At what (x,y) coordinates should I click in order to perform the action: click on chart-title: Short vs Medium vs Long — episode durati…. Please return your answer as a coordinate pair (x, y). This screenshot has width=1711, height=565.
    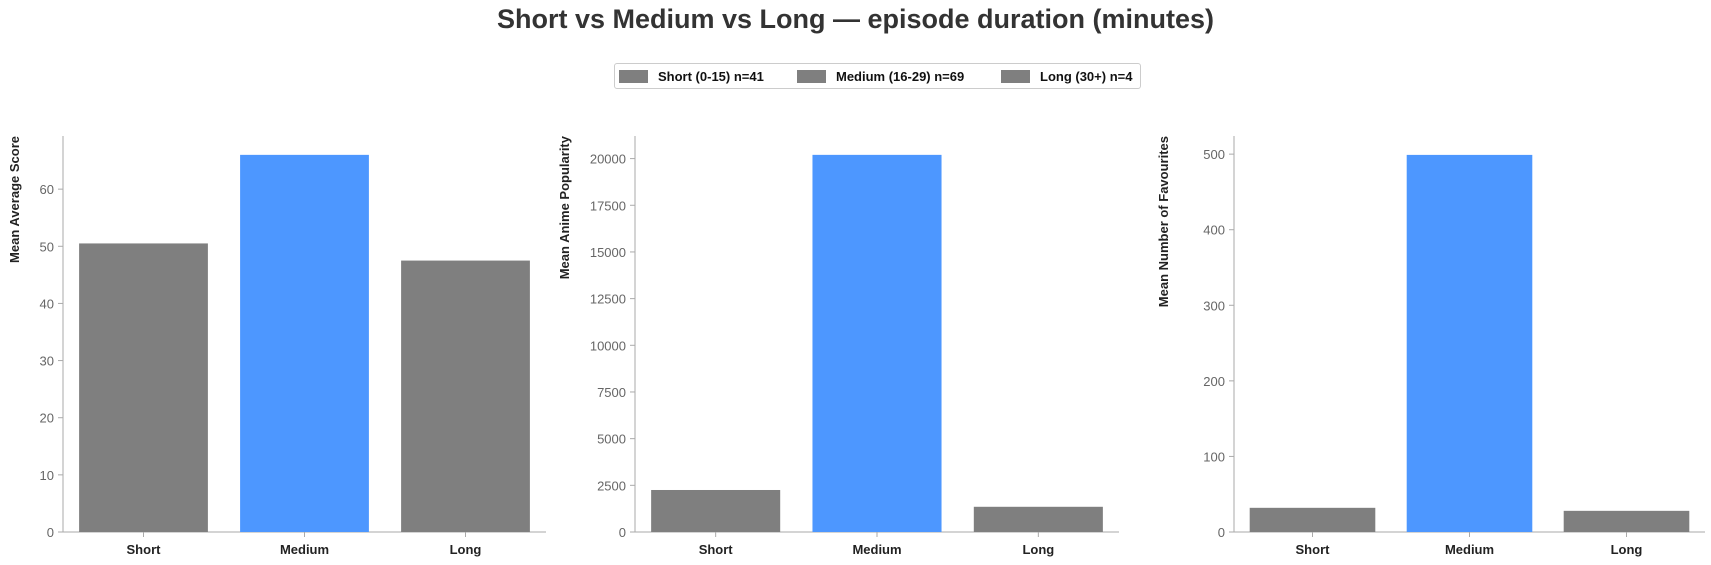
    Looking at the image, I should click on (855, 19).